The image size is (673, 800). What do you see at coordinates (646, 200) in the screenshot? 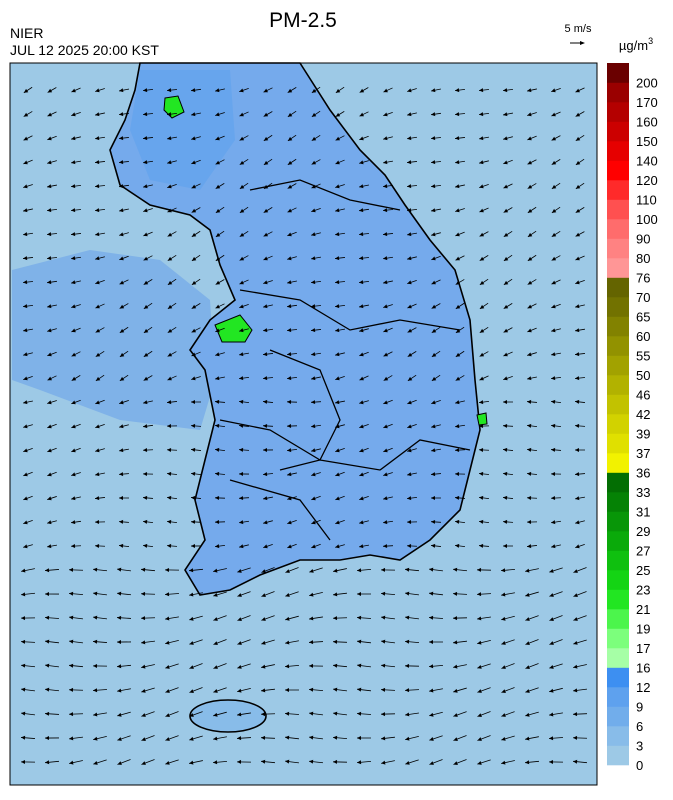
I see `colorbar-label: 110` at bounding box center [646, 200].